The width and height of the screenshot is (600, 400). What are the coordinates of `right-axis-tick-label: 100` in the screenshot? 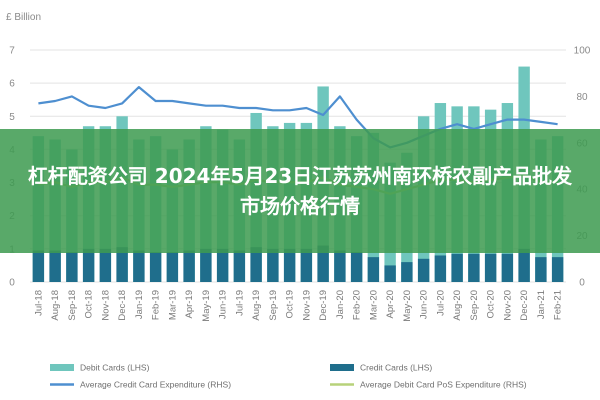 It's located at (582, 51).